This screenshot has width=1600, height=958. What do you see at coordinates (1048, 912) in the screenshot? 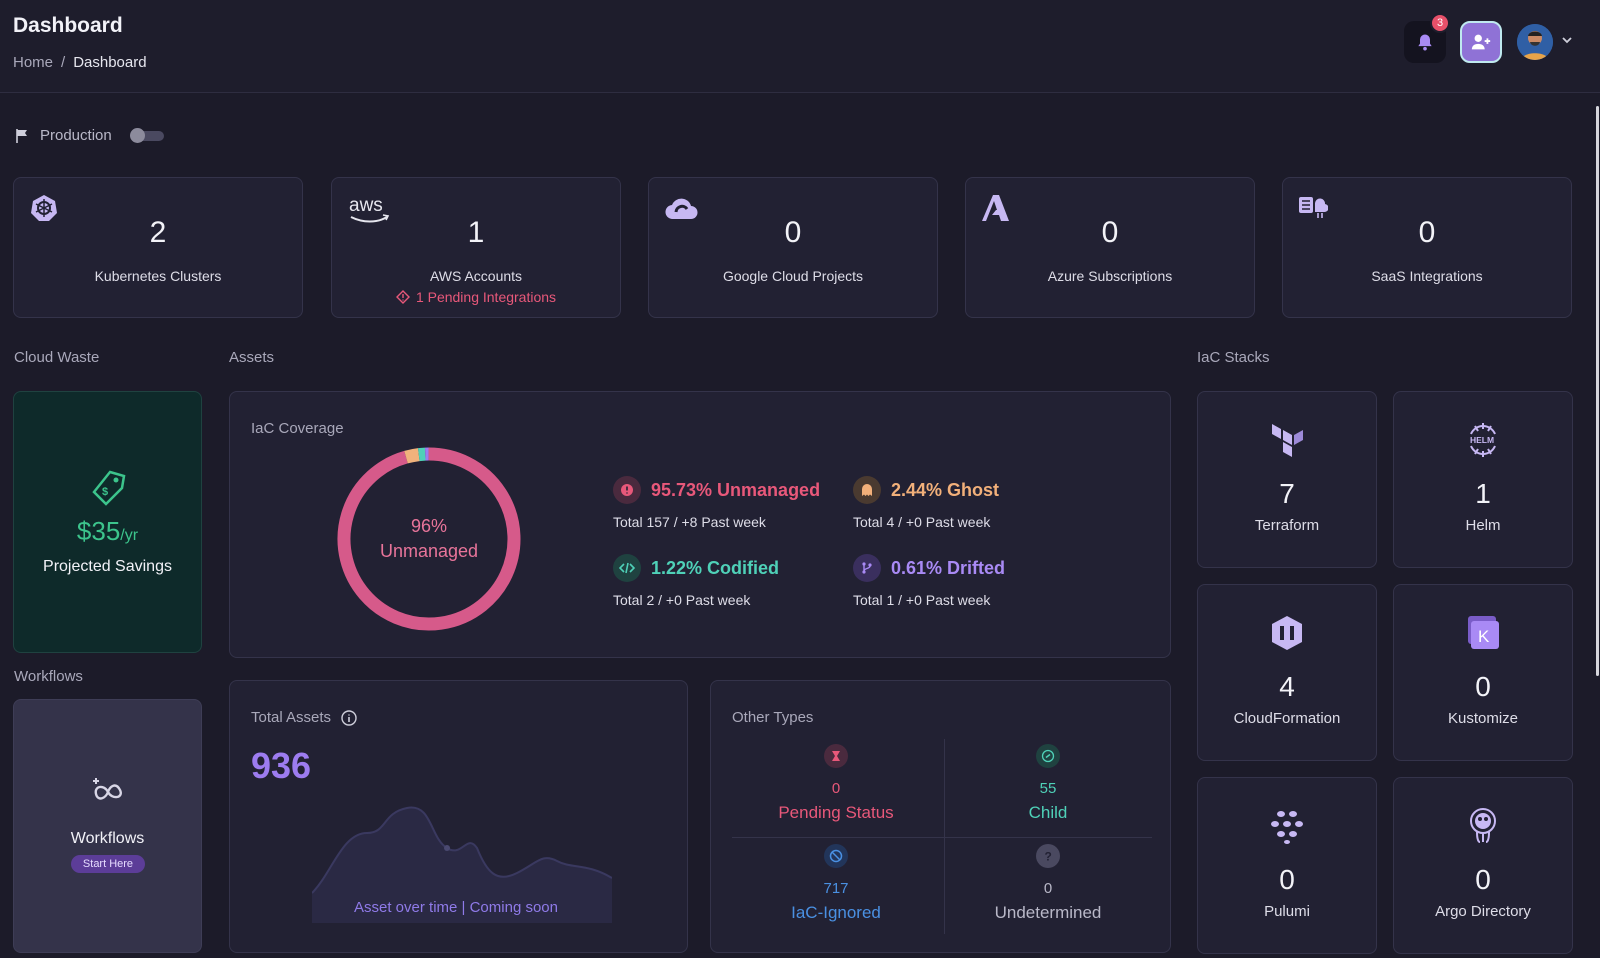
I see `undetermined-label: Undetermined` at bounding box center [1048, 912].